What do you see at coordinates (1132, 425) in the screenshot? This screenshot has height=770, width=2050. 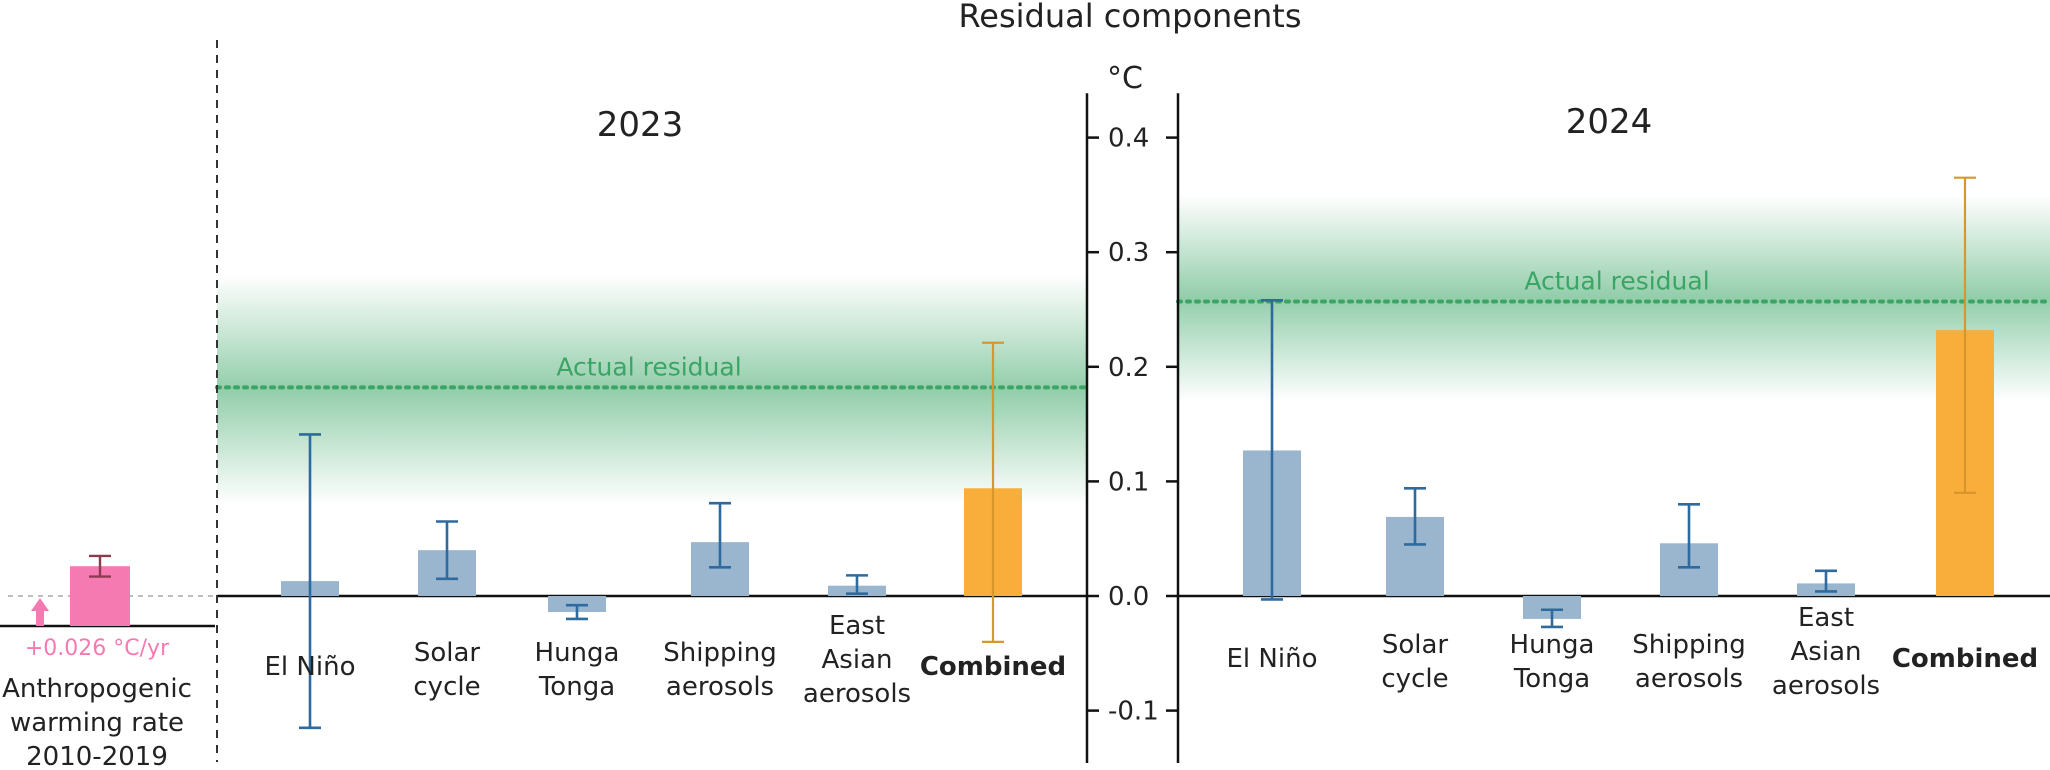 I see `y-axis-ticks: 0.4 0.3 0.2 0.1 0.0 -0.1` at bounding box center [1132, 425].